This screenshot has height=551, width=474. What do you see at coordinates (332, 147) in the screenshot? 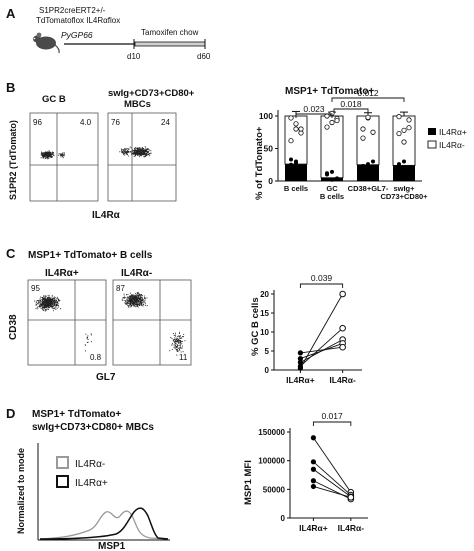
I see `bar-negative` at bounding box center [332, 147].